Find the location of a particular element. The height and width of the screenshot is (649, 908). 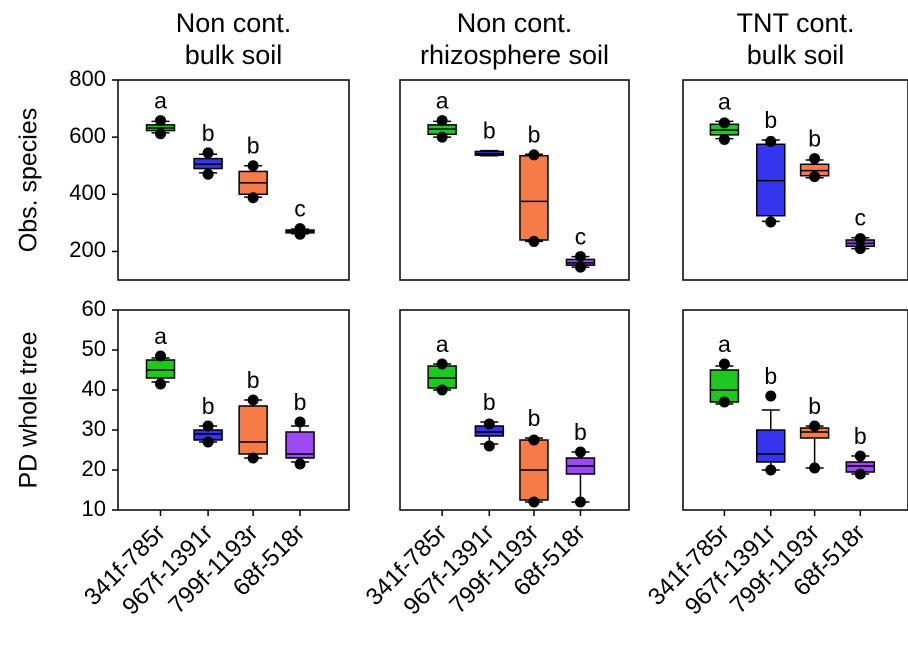

y-tick-label: 50 is located at coordinates (94, 348).